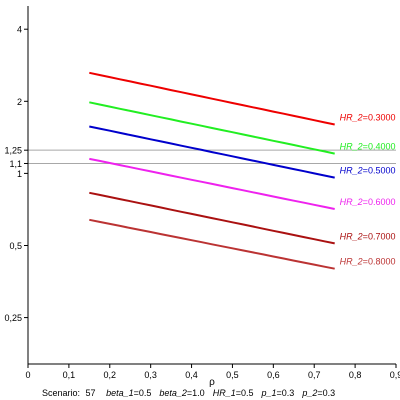 This screenshot has width=400, height=400. I want to click on y-tick-label: 1,25, so click(13, 151).